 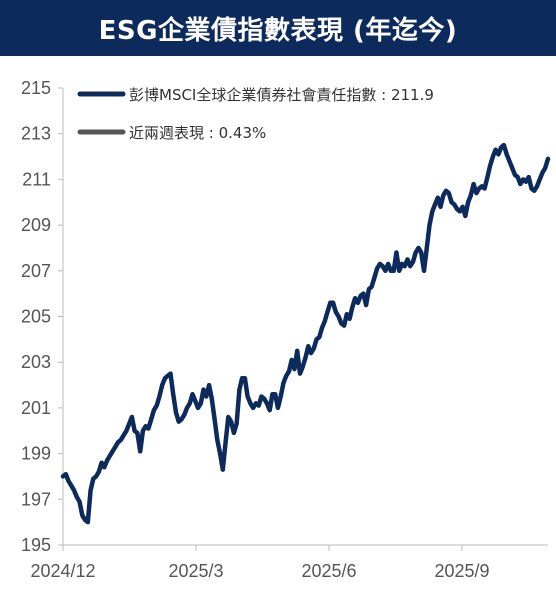 What do you see at coordinates (36, 271) in the screenshot?
I see `y-tick-label: 207` at bounding box center [36, 271].